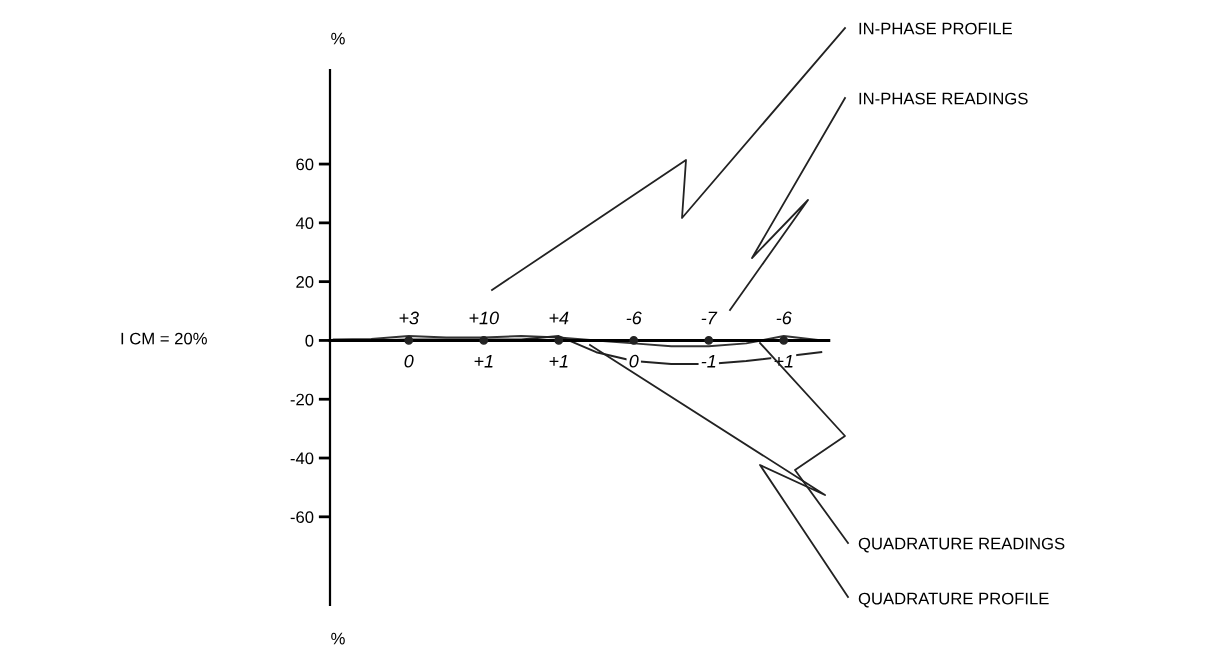 The image size is (1217, 668). What do you see at coordinates (953, 600) in the screenshot?
I see `text: QUADRATURE PROFILE` at bounding box center [953, 600].